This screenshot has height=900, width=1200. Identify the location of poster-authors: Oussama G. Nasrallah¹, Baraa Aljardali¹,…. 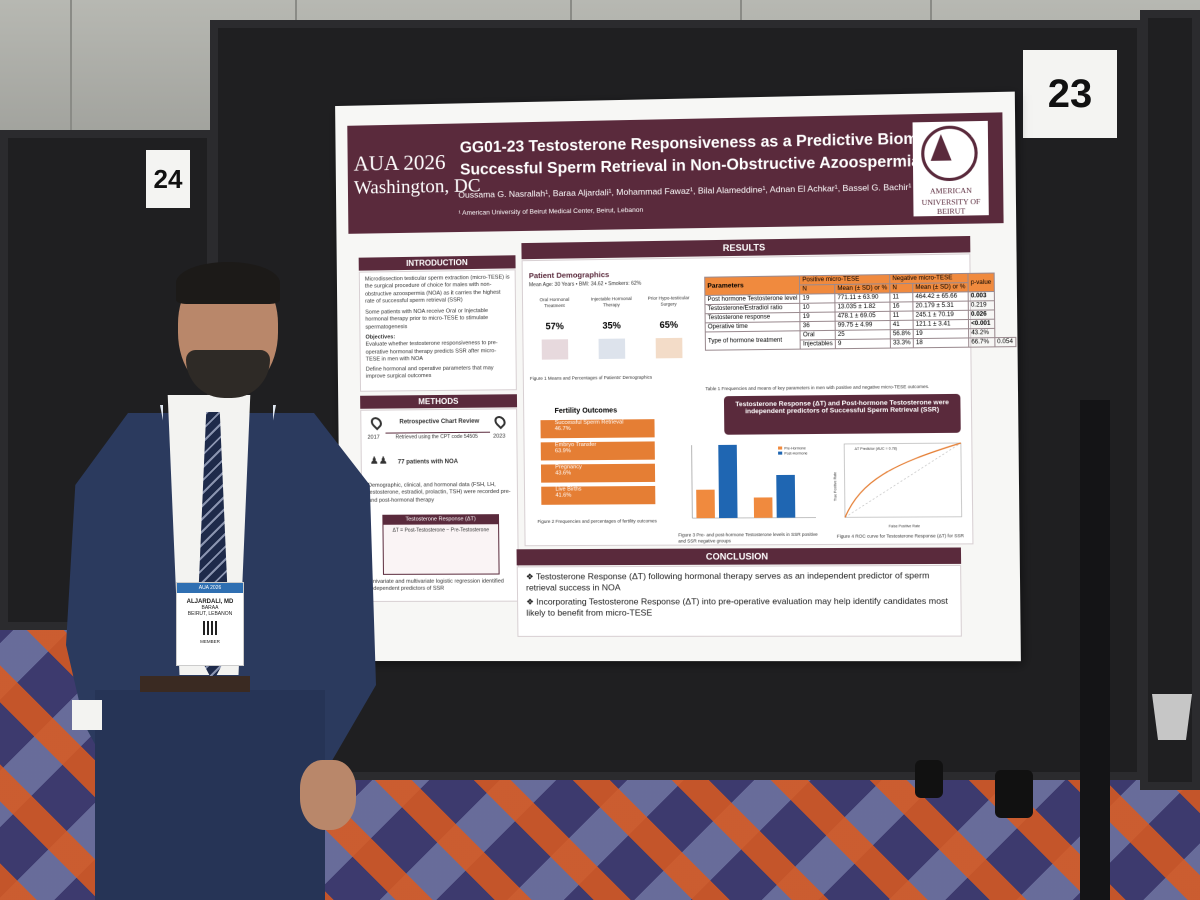
(684, 191).